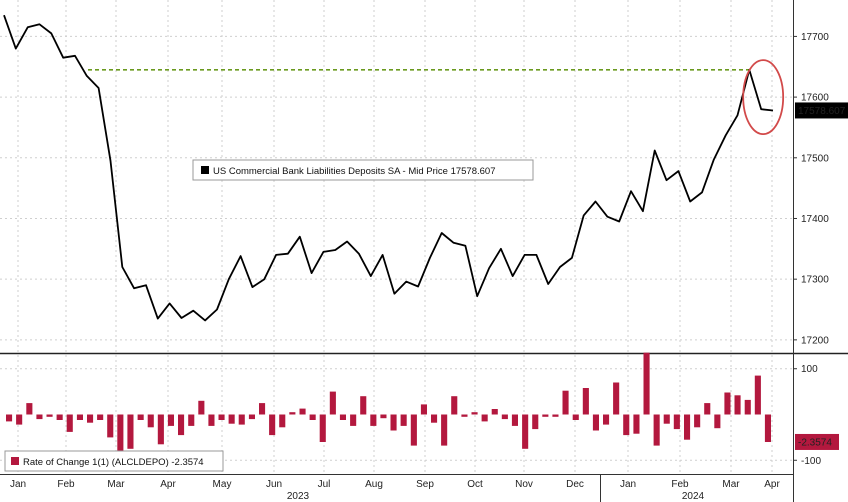  Describe the element at coordinates (298, 496) in the screenshot. I see `x-year-label: 2023` at that location.